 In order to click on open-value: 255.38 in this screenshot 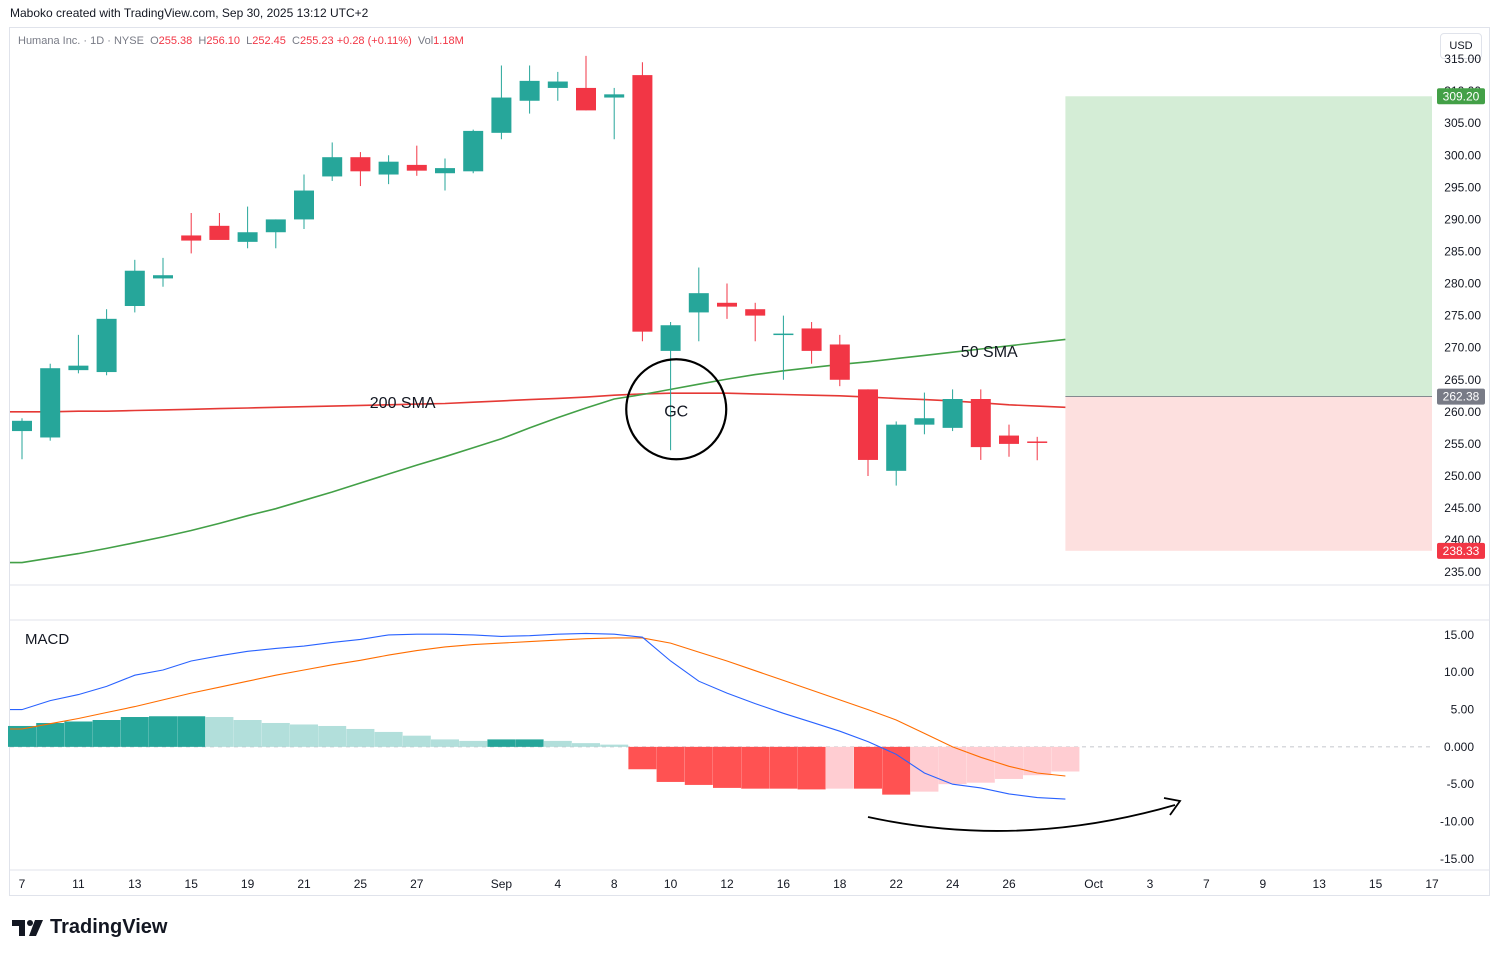, I will do `click(175, 41)`.